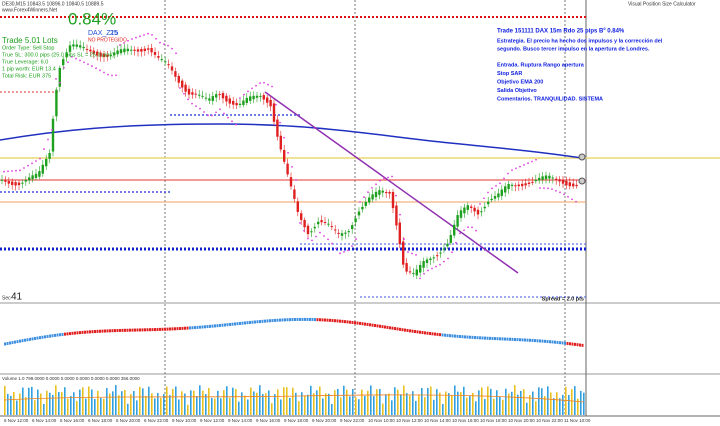 This screenshot has width=720, height=426. Describe the element at coordinates (541, 65) in the screenshot. I see `notes-item: Entrada. Ruptura Rango apertura` at that location.